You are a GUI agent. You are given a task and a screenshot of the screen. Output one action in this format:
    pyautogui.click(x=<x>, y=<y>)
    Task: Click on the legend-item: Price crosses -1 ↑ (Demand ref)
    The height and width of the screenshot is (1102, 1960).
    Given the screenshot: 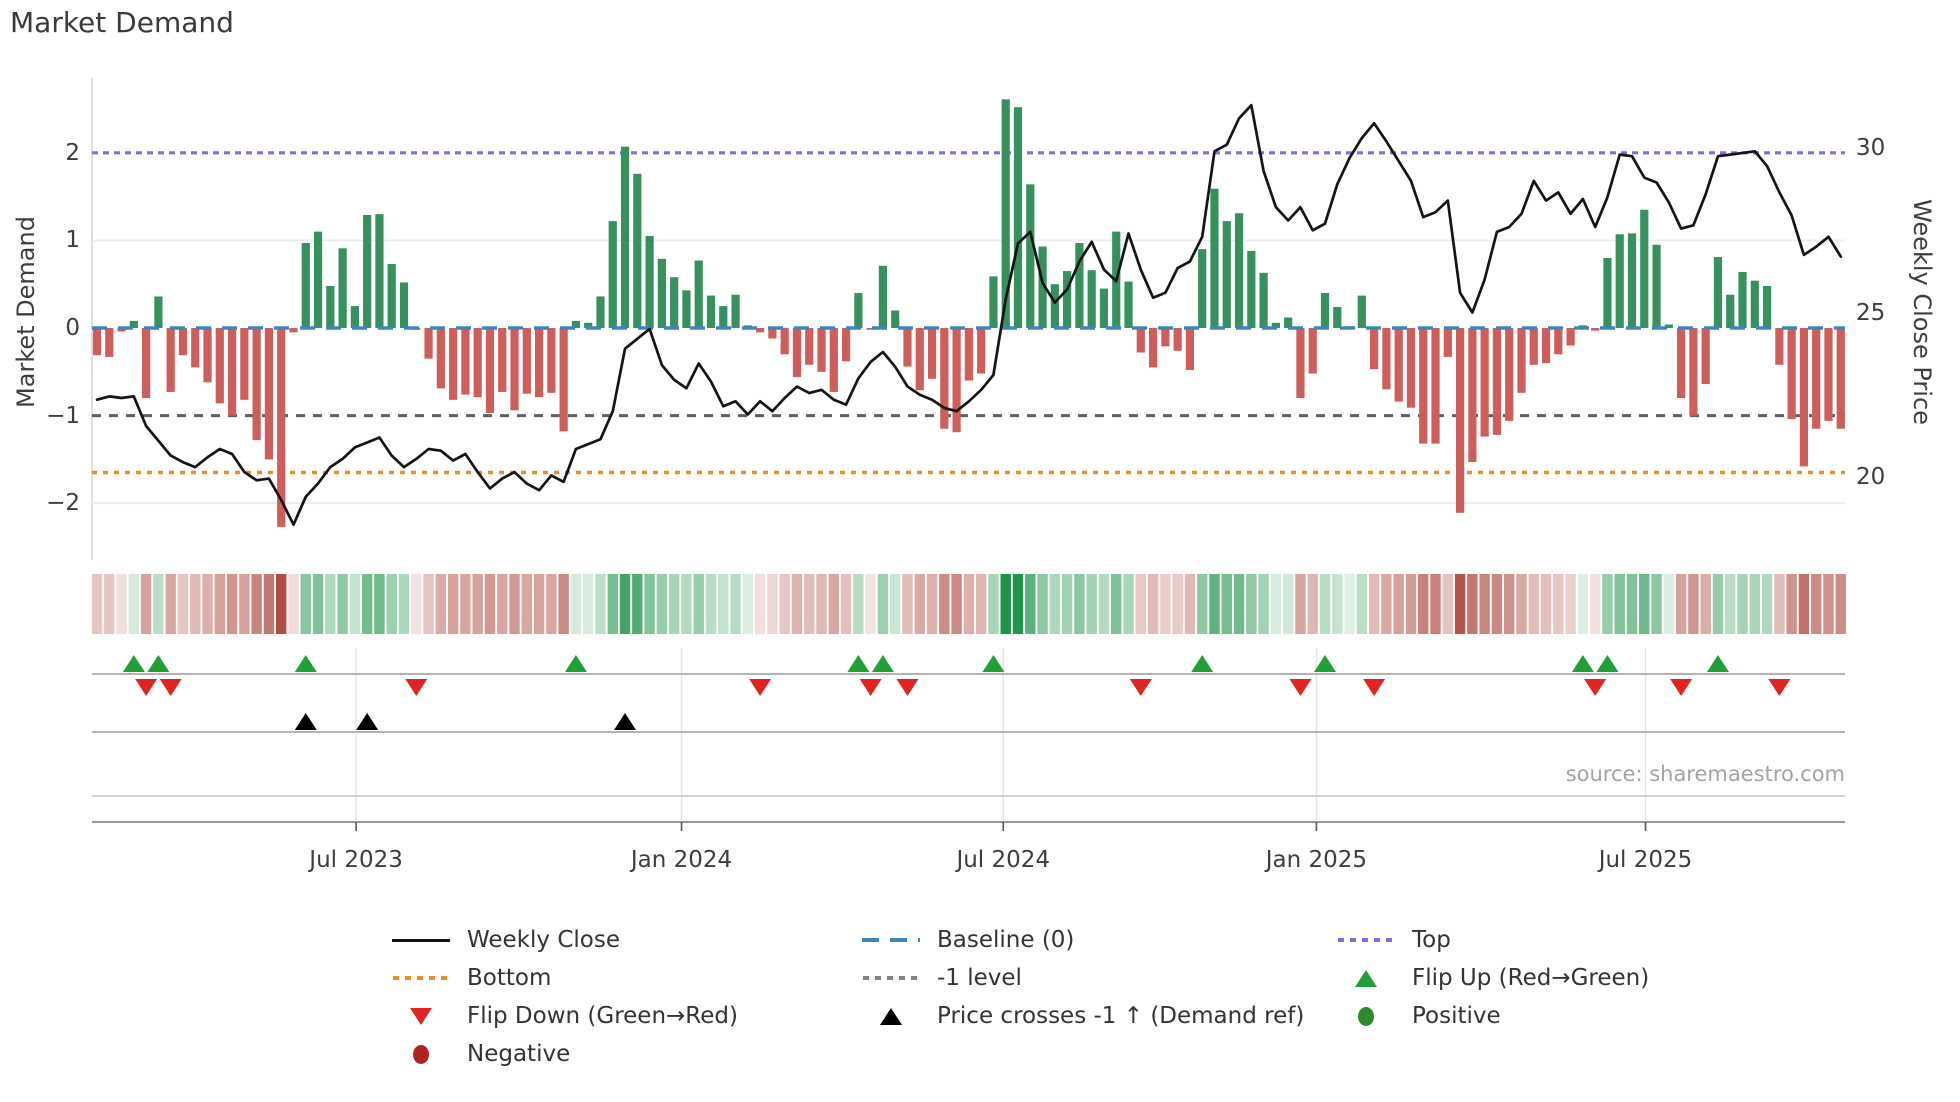 What is the action you would take?
    pyautogui.click(x=1082, y=1016)
    